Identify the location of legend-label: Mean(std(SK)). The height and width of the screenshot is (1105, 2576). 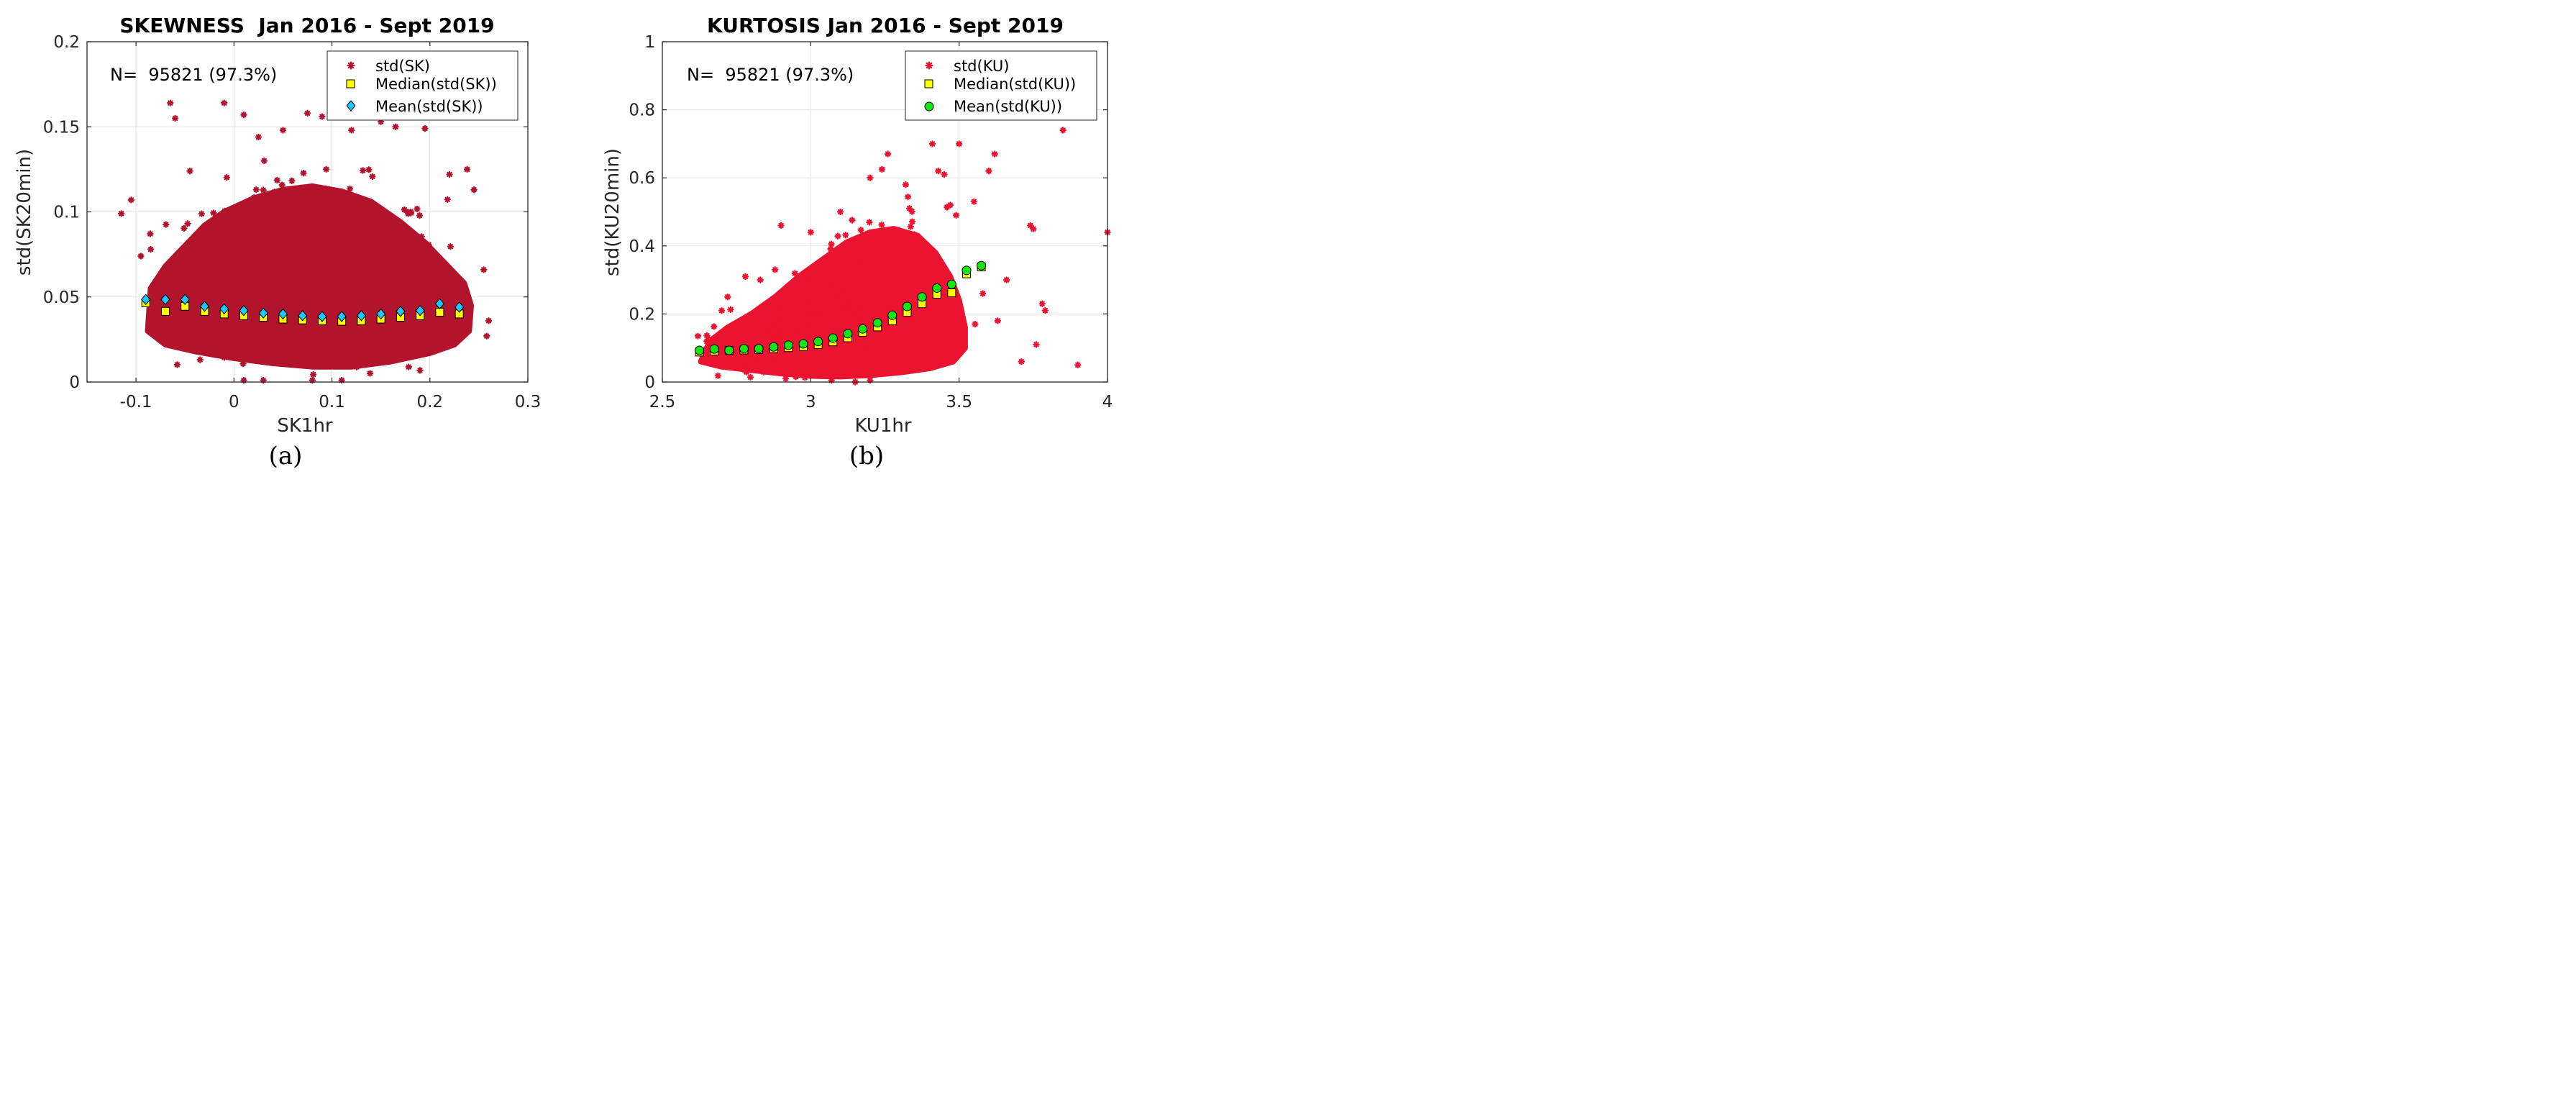
(429, 106).